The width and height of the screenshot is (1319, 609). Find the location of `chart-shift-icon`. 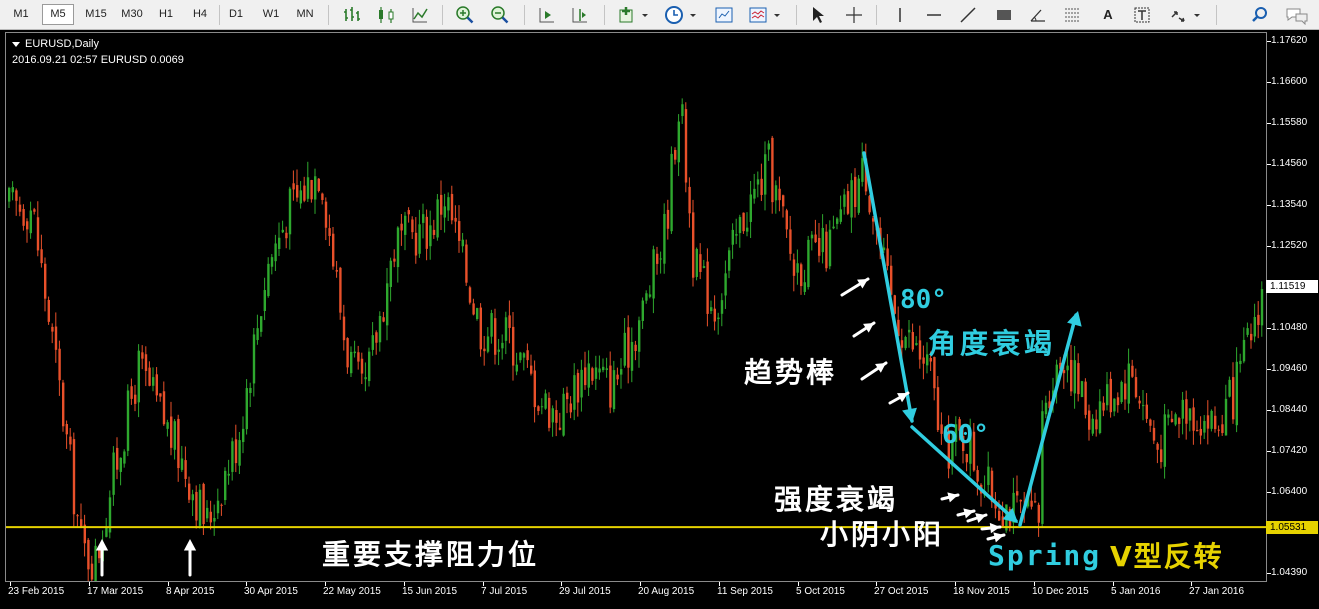

chart-shift-icon is located at coordinates (580, 15).